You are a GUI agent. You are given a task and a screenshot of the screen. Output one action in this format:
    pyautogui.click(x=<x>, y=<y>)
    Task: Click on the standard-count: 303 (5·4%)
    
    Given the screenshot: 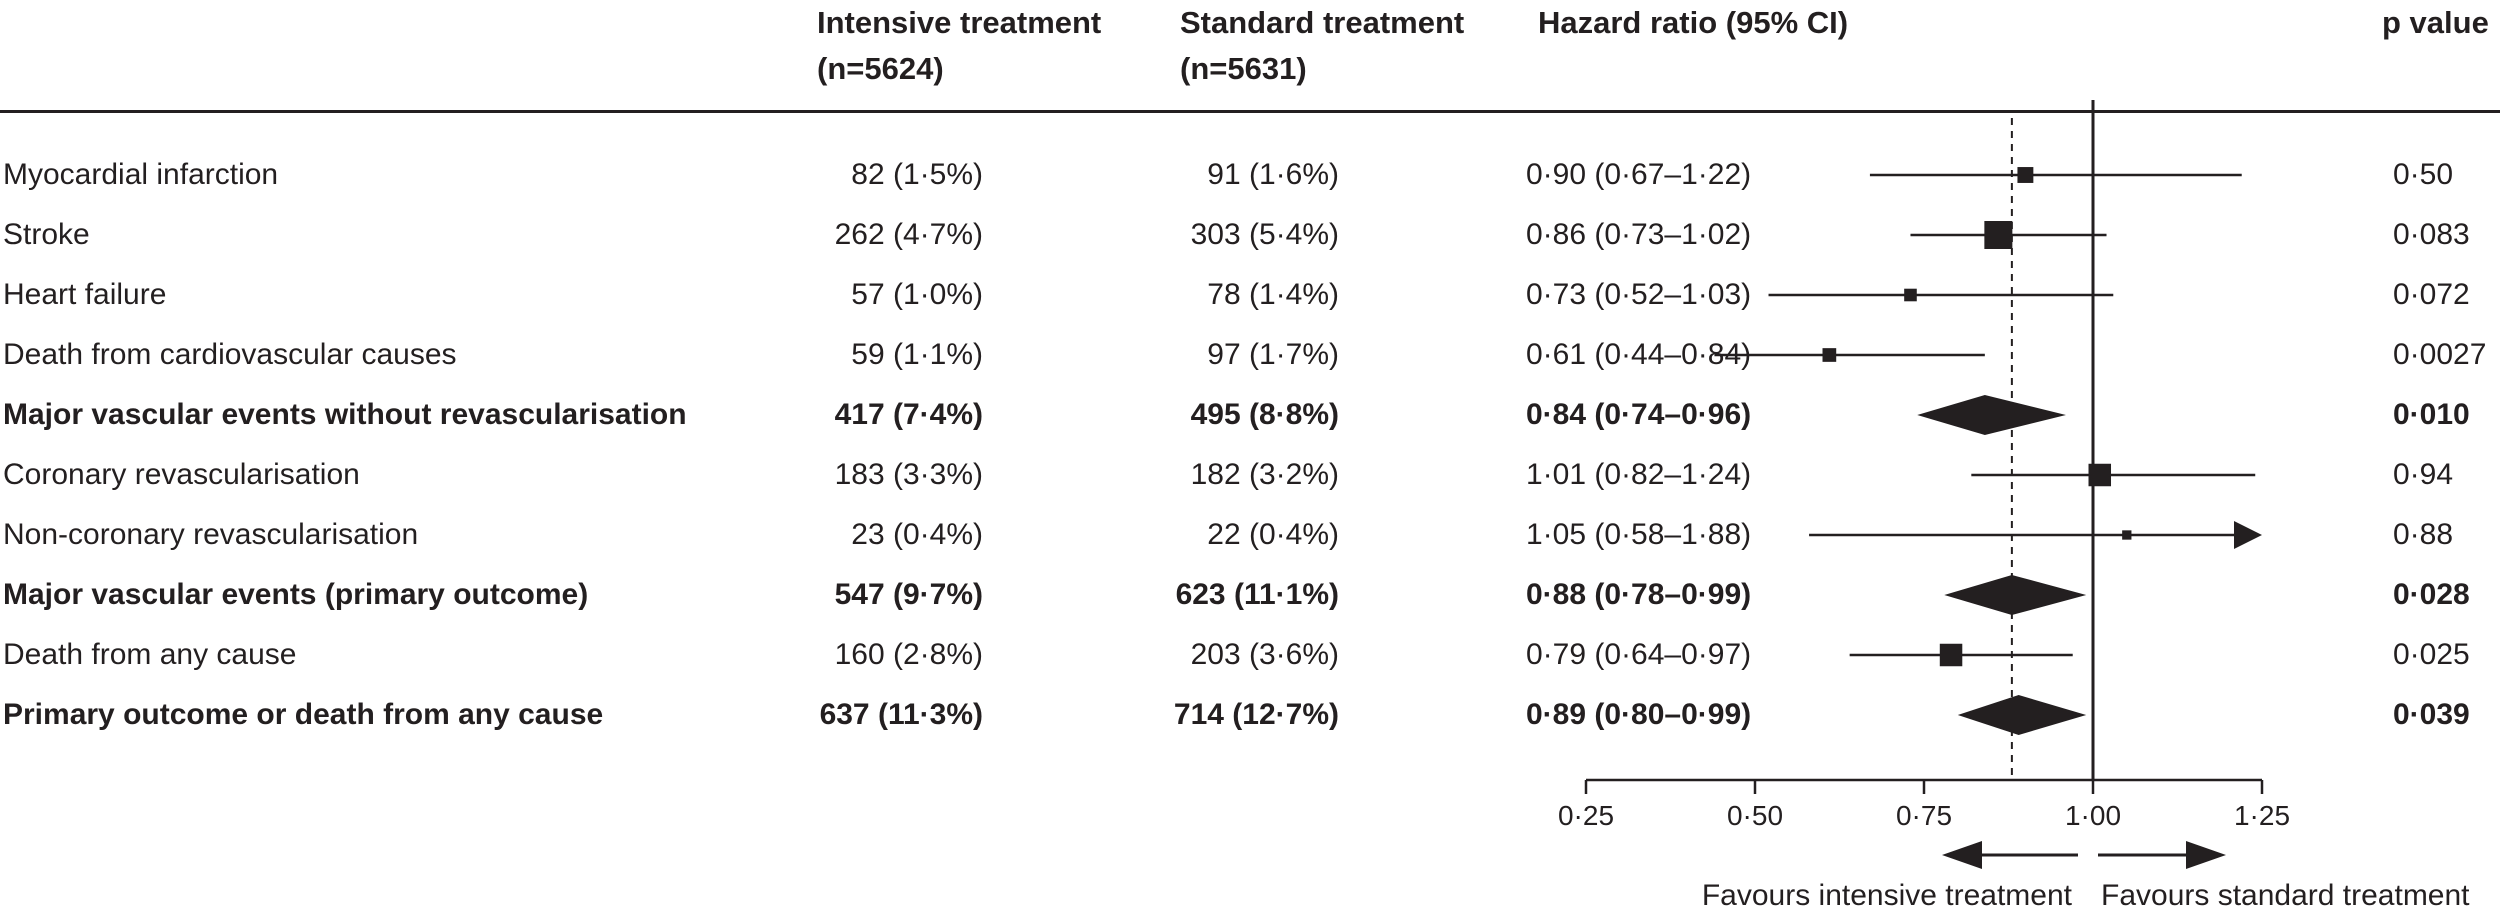 What is the action you would take?
    pyautogui.click(x=1264, y=234)
    